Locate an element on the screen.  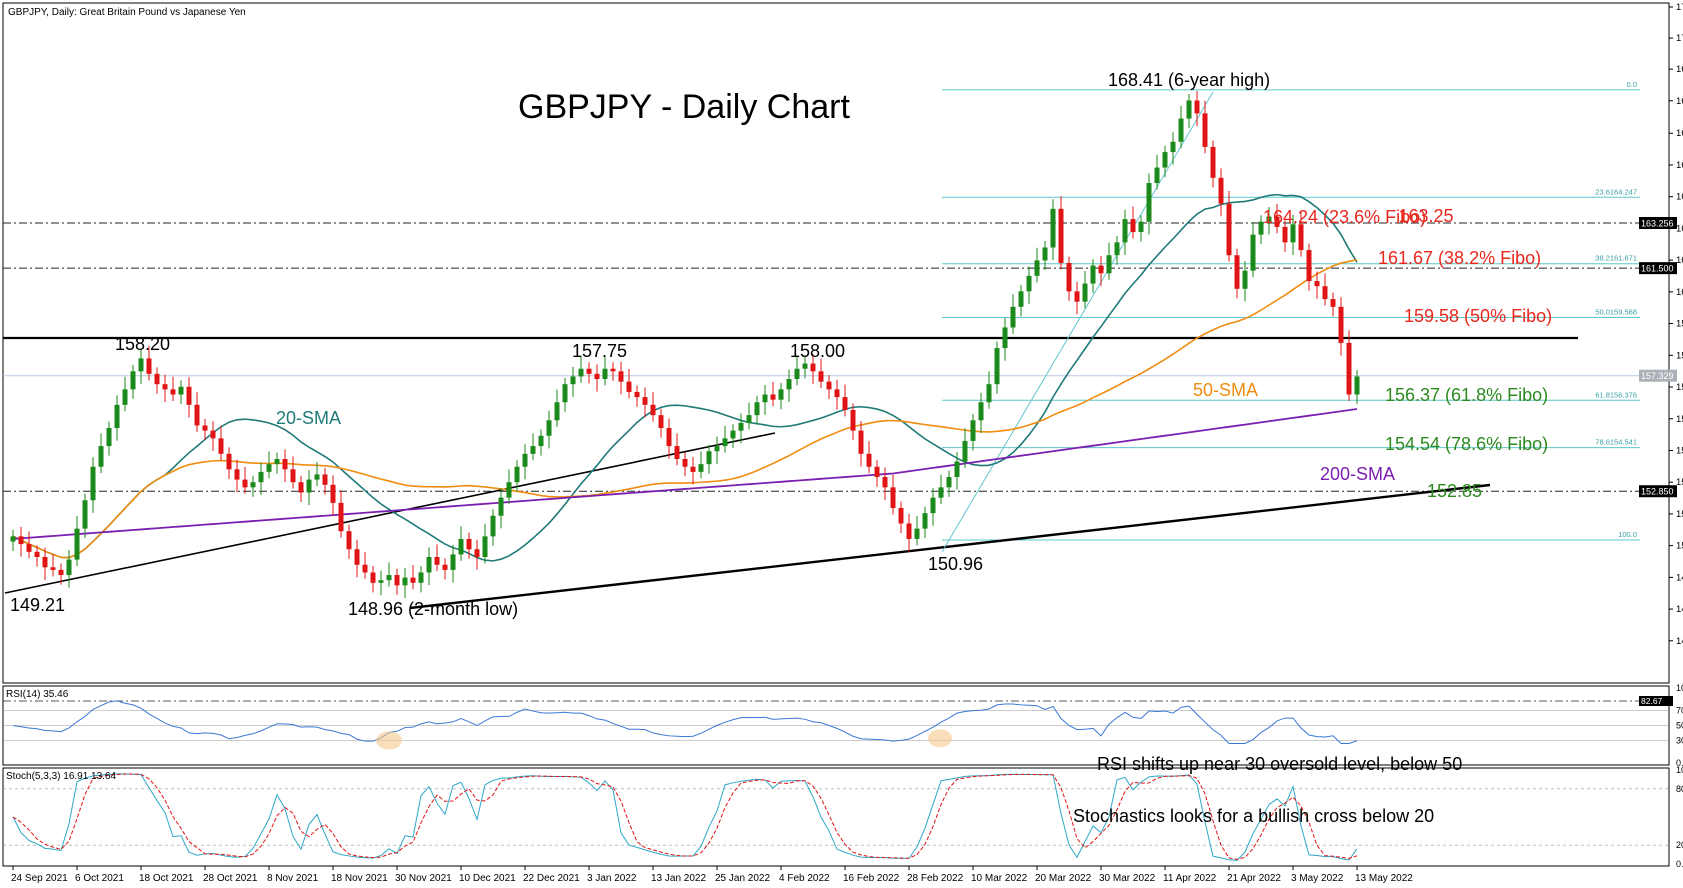
fibo-tag-78.6: 78.6154.541 is located at coordinates (1616, 442).